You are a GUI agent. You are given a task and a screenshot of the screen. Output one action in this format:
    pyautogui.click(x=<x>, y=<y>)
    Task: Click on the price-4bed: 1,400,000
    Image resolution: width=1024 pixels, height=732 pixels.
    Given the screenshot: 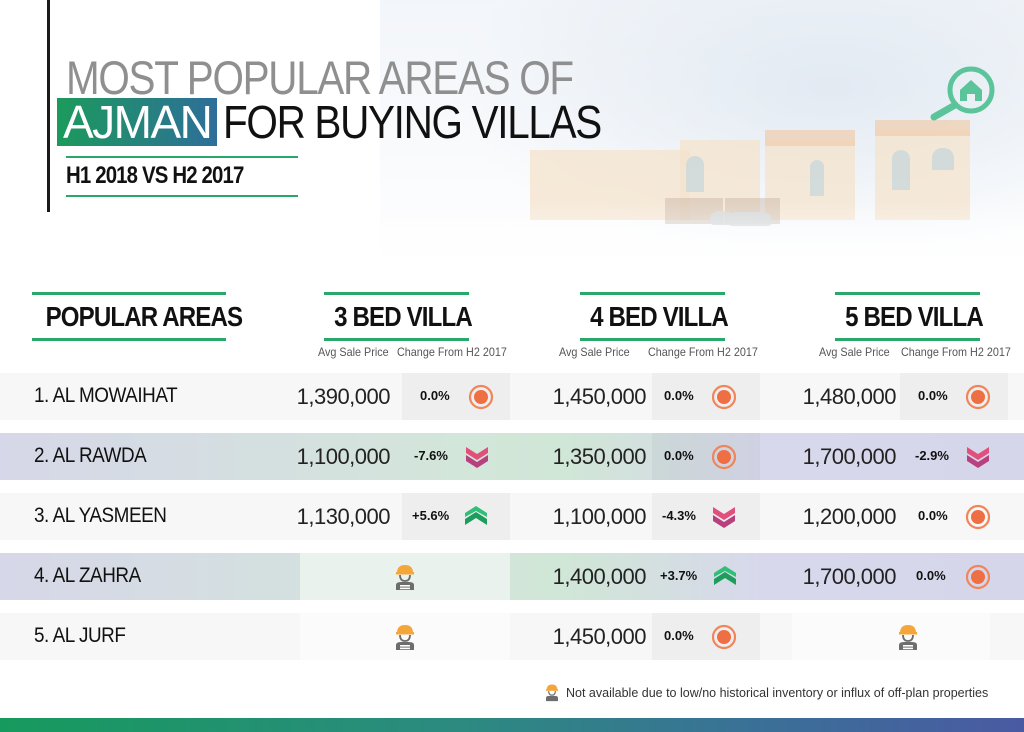 What is the action you would take?
    pyautogui.click(x=599, y=576)
    